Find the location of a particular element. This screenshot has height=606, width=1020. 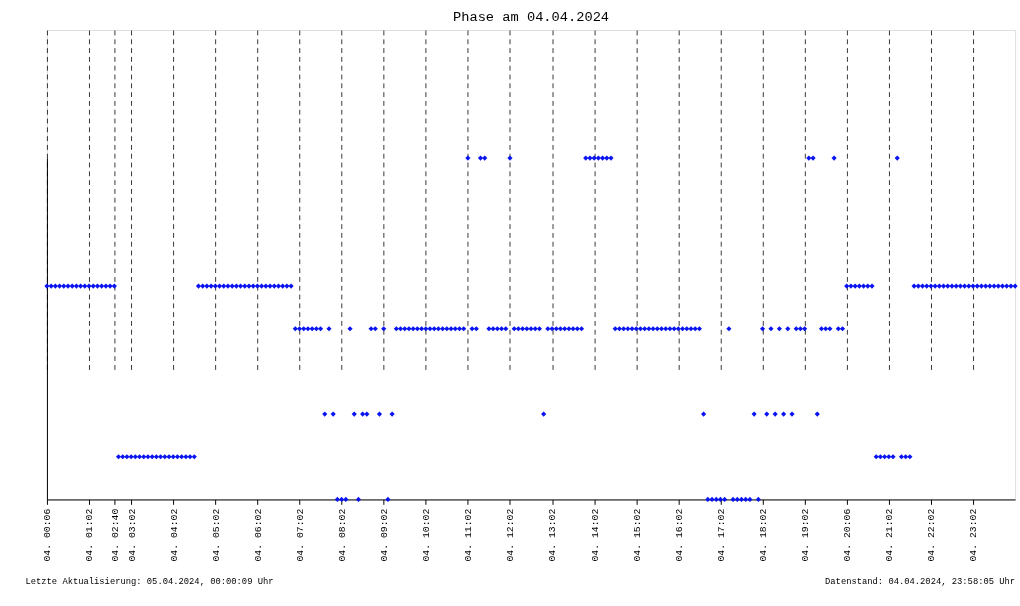

x-tick-label: 04. 18:02 is located at coordinates (763, 535).